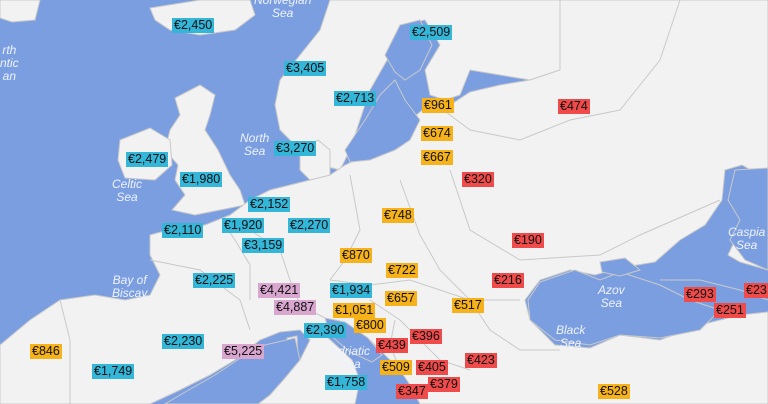 The image size is (768, 404). I want to click on price-label-turkey: €528, so click(614, 391).